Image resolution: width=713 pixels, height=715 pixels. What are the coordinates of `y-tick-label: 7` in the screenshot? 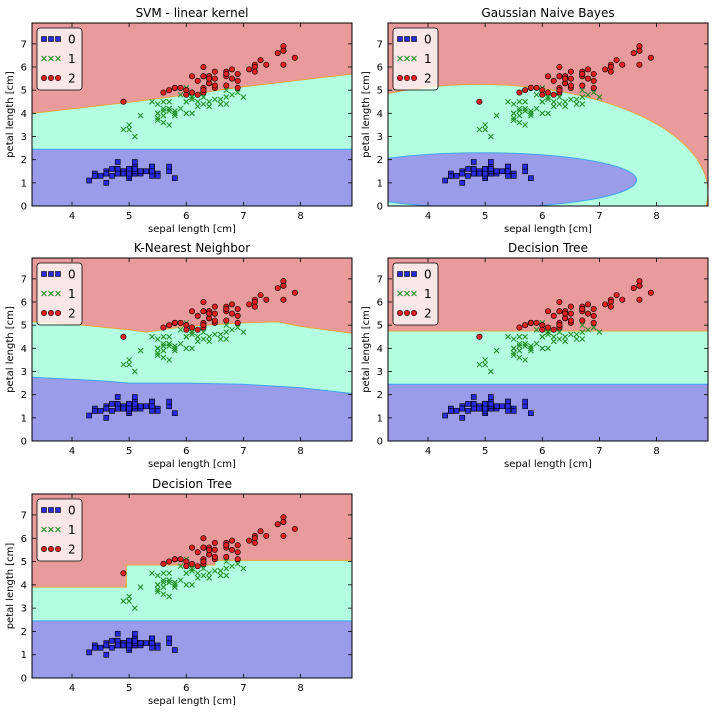 It's located at (24, 279).